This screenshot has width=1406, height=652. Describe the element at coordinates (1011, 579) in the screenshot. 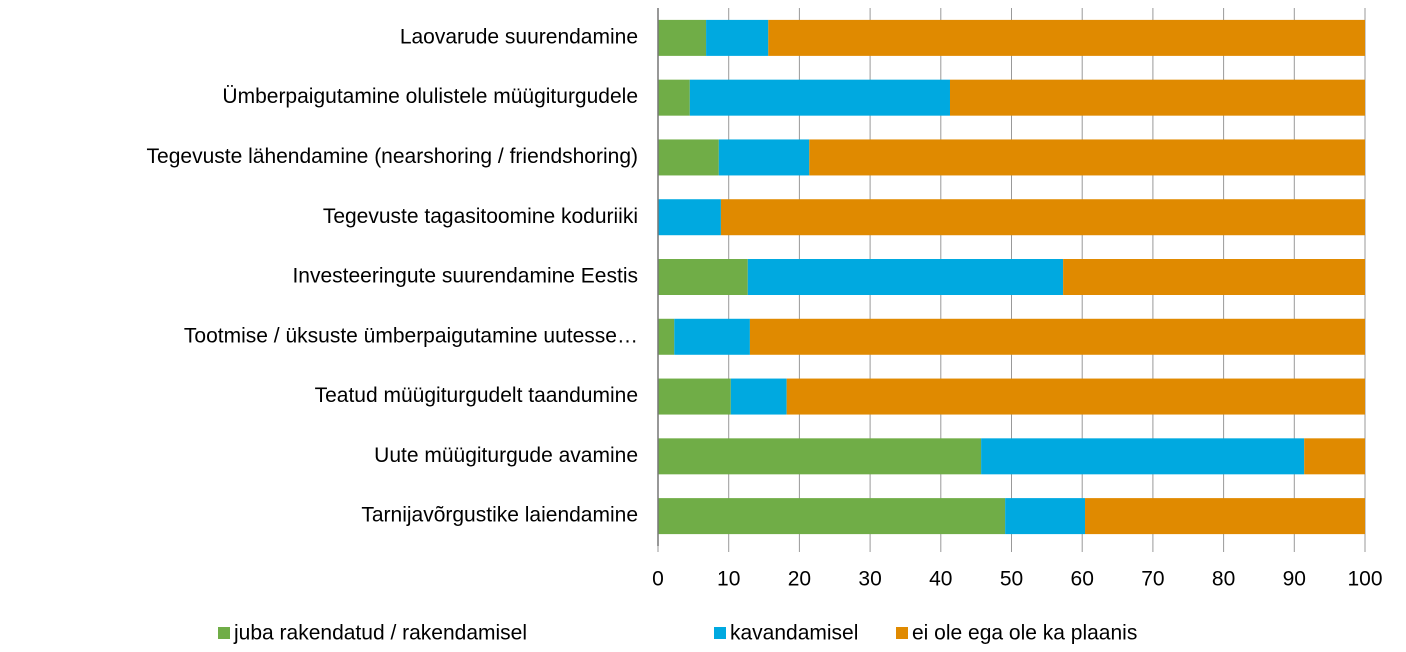

I see `x-tick-label: 50` at that location.